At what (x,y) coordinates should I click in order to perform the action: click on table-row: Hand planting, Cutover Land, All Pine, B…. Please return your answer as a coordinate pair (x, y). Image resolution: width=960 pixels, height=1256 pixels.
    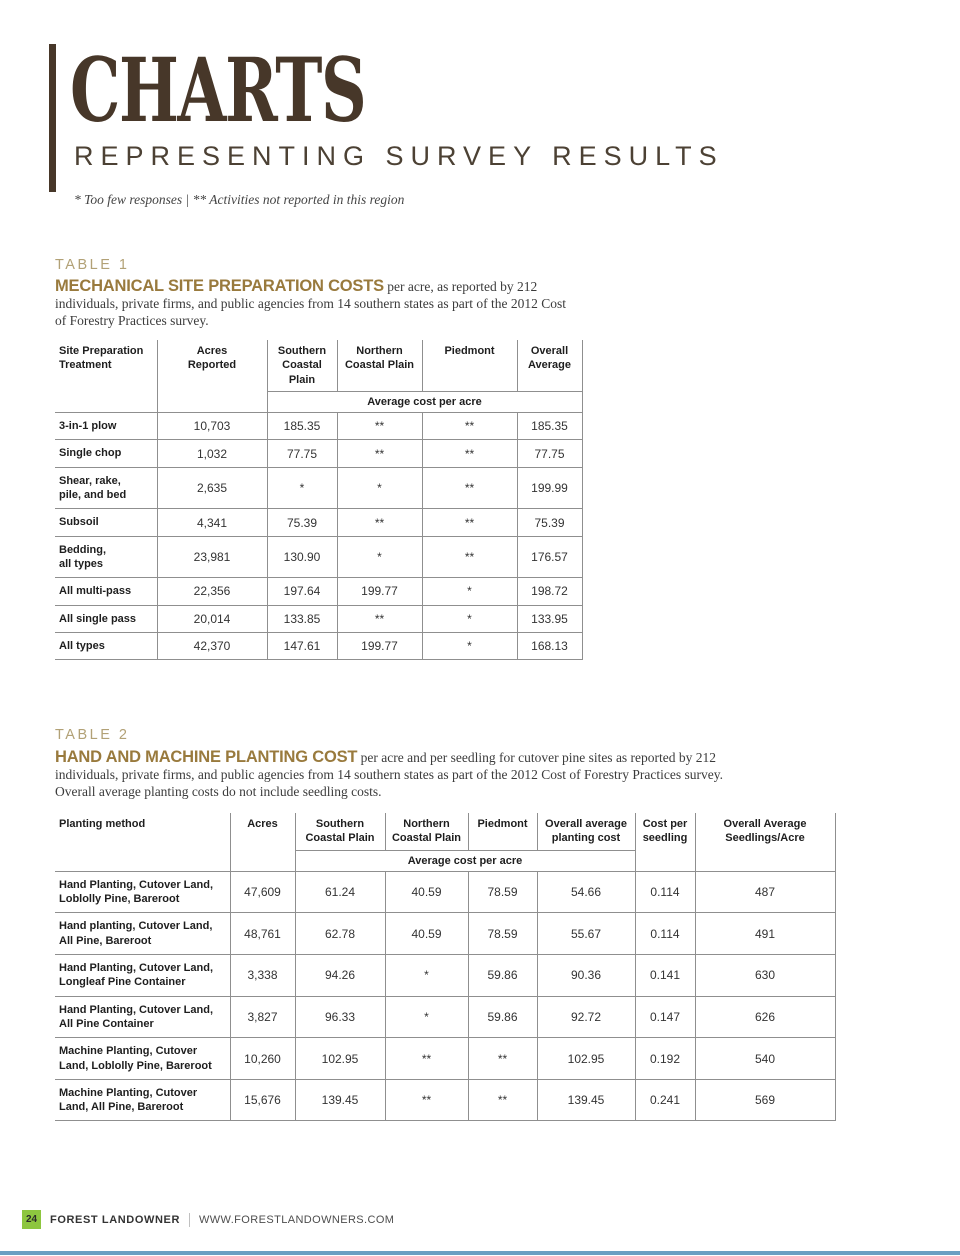
    Looking at the image, I should click on (445, 934).